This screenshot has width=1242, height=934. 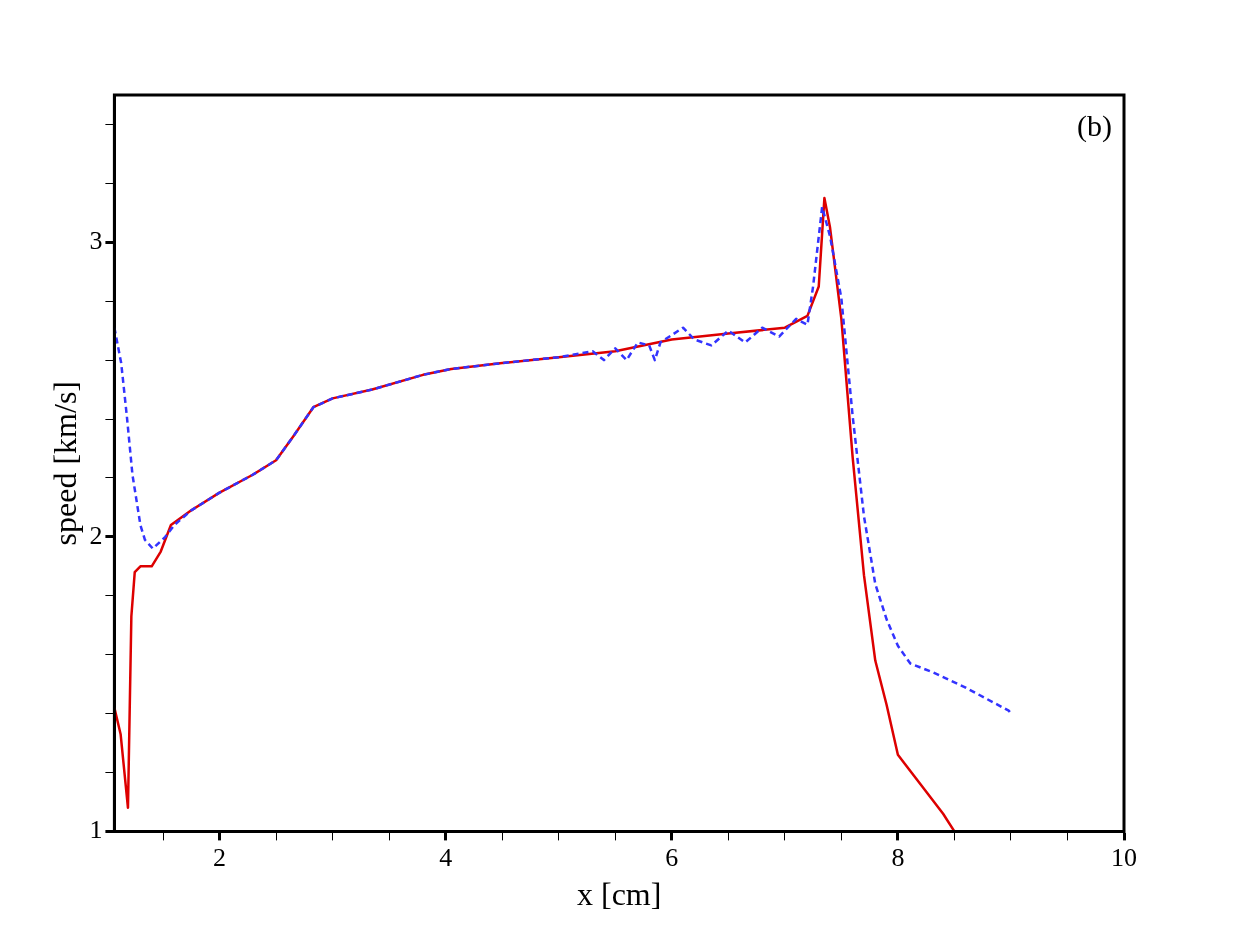 I want to click on x-tick-label: 6, so click(x=672, y=857).